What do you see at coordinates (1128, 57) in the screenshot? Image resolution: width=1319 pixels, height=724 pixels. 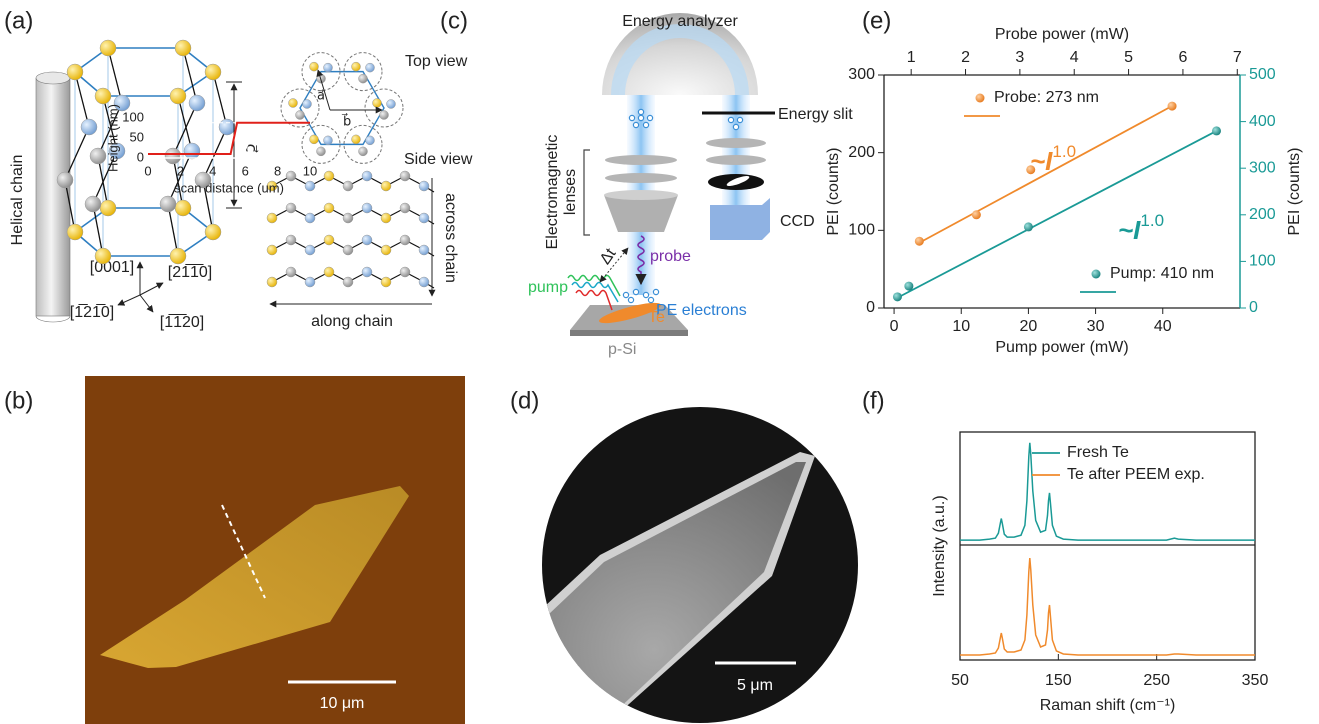 I see `x2-tick-label: 5` at bounding box center [1128, 57].